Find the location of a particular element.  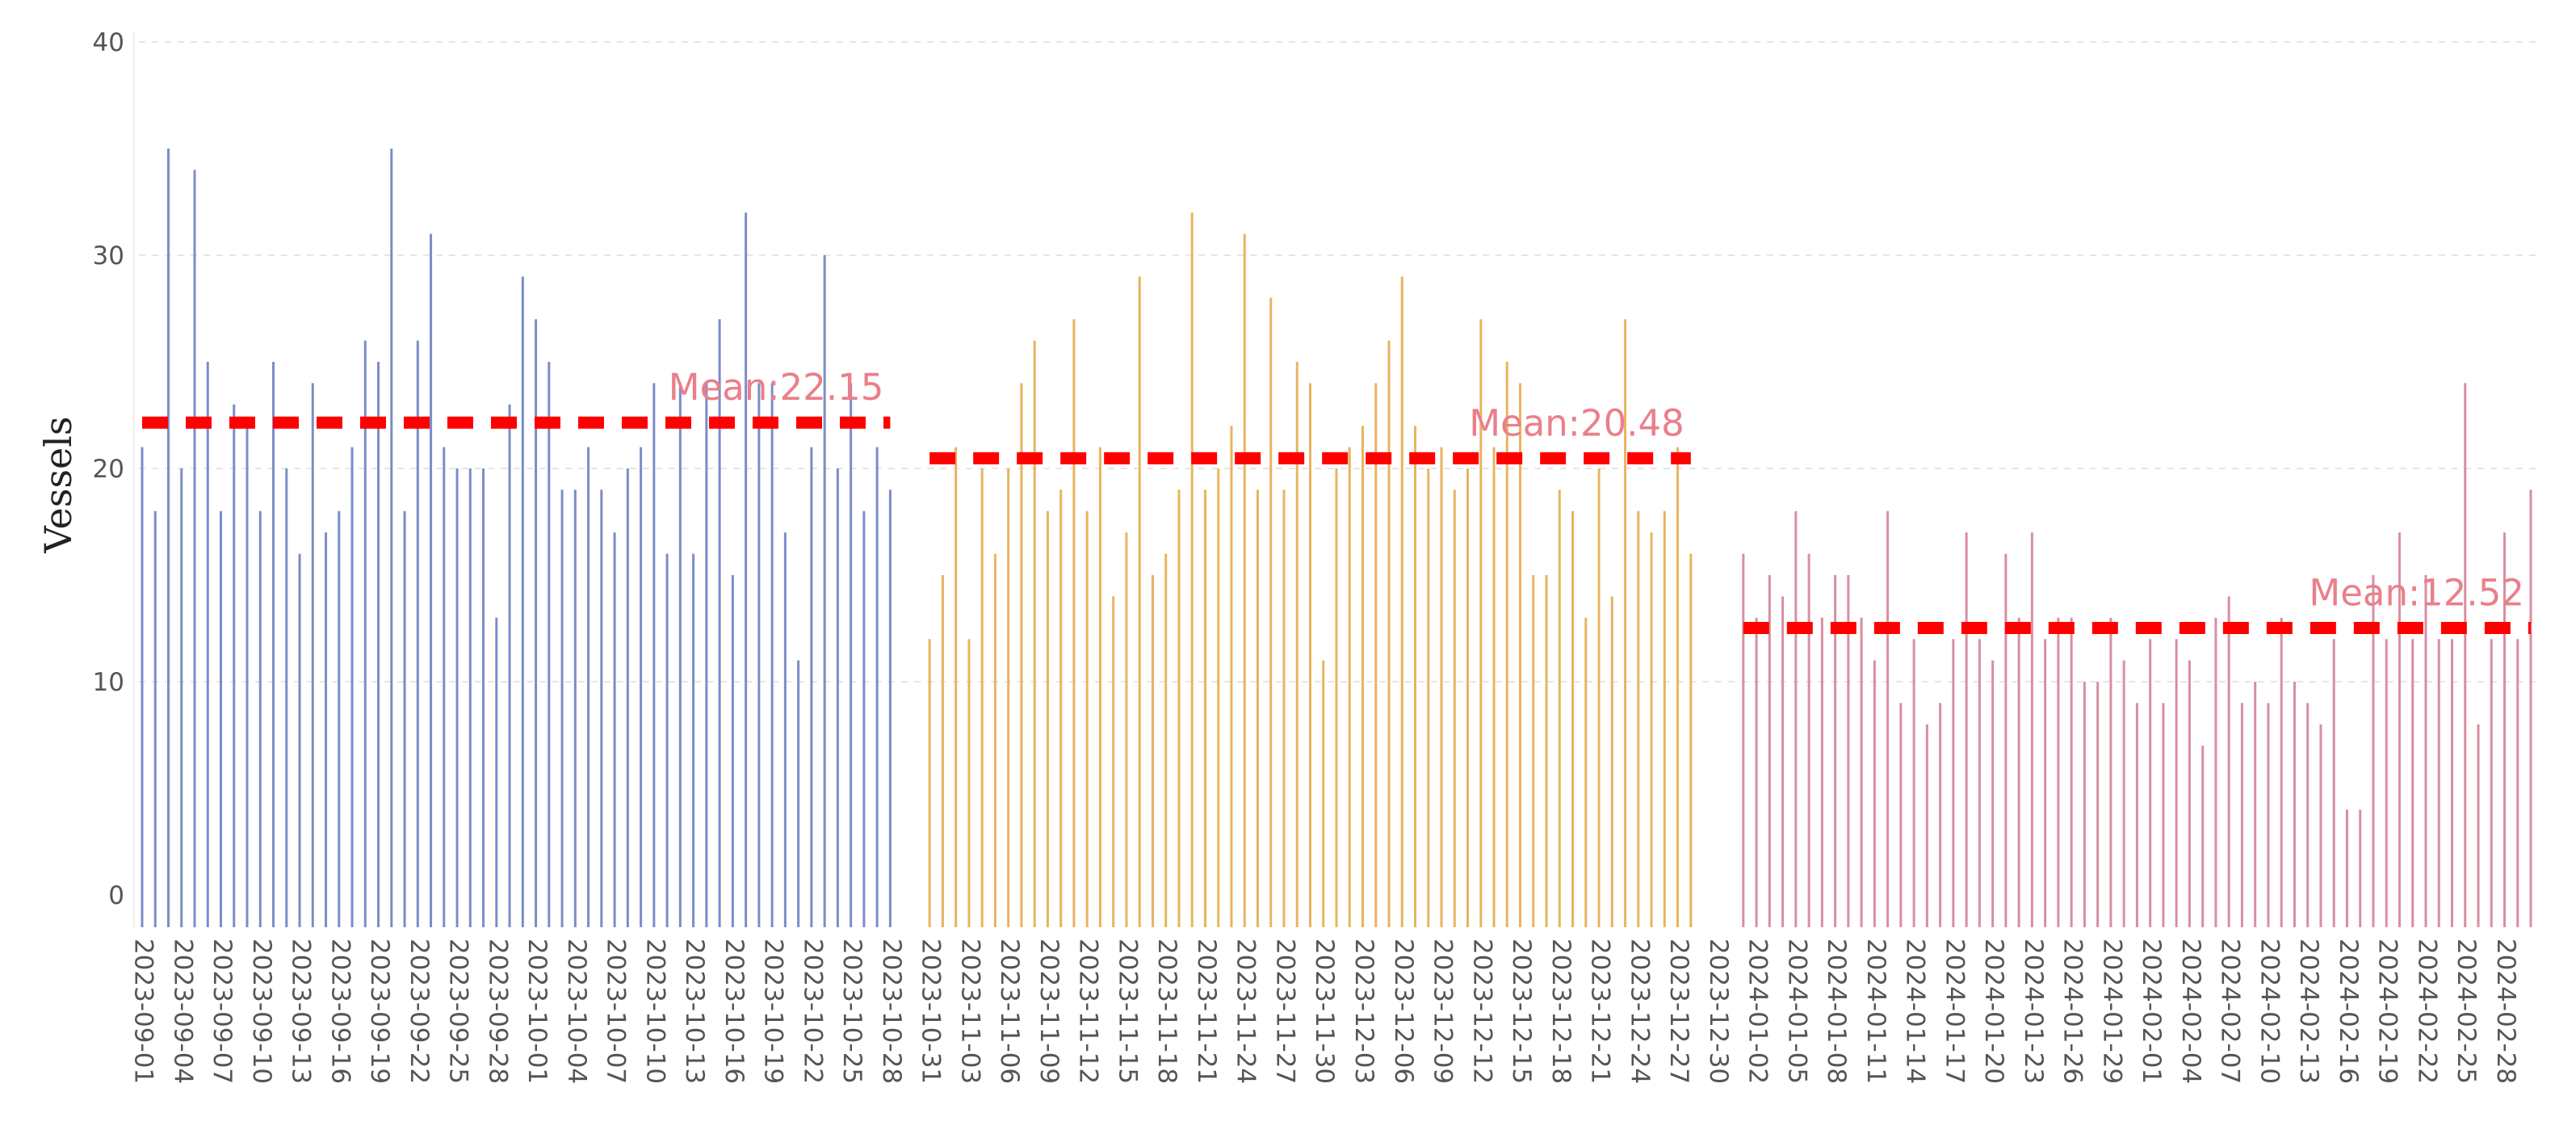

x-tick-label: 2023-12-09 is located at coordinates (1443, 1012).